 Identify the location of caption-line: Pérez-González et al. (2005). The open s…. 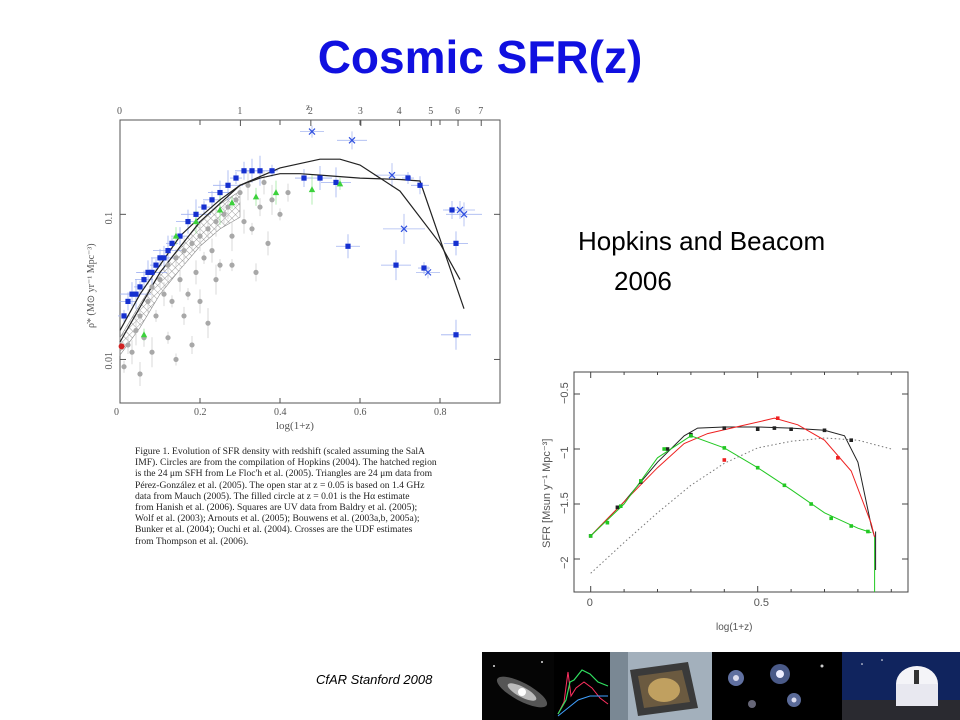
(280, 485).